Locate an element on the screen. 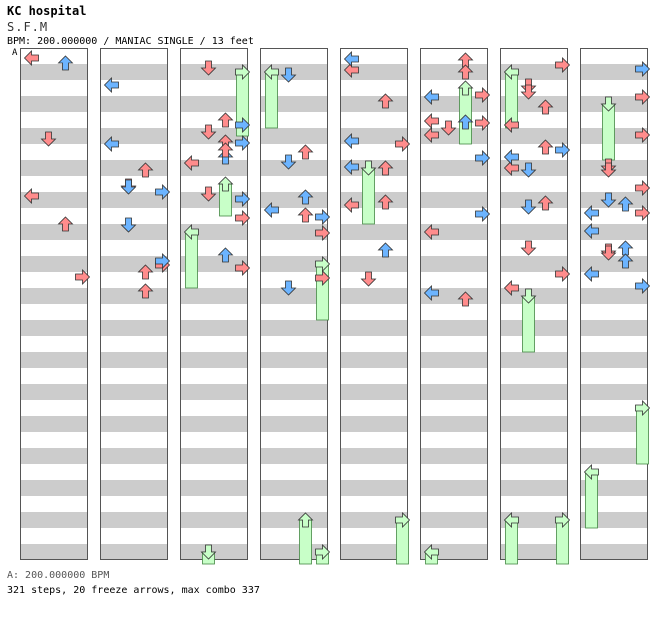  footer-bpm: A: 200.000000 BPM is located at coordinates (58, 575).